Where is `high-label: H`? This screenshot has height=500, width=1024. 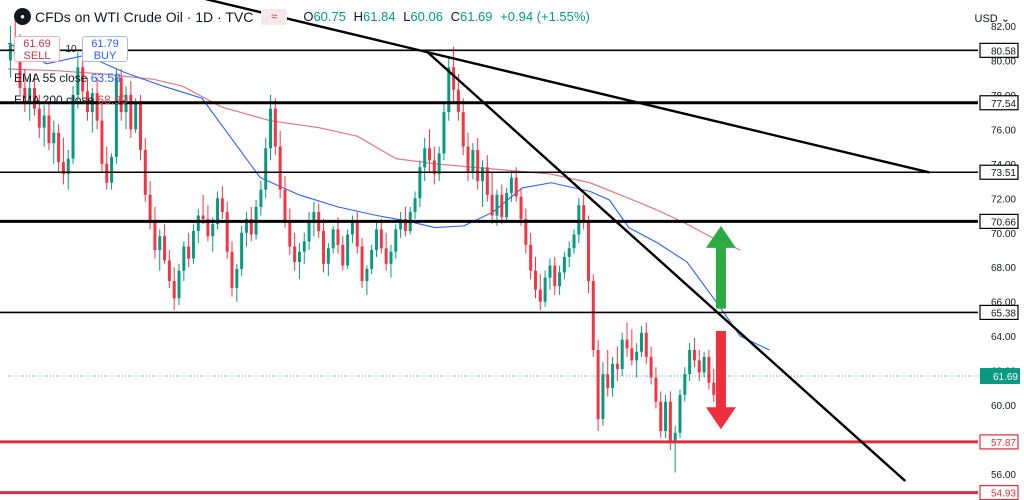 high-label: H is located at coordinates (358, 16).